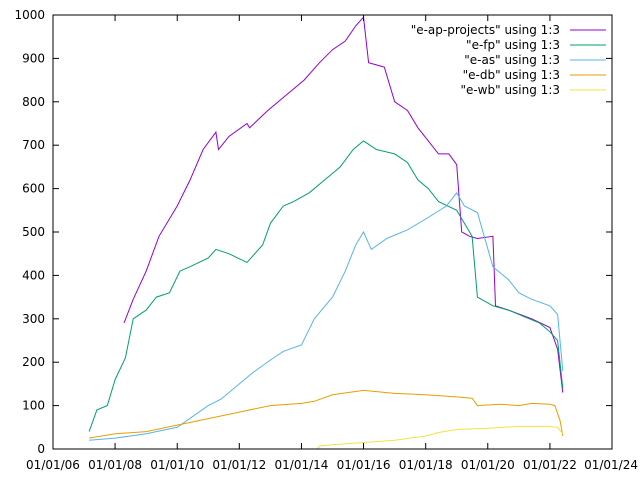 Image resolution: width=640 pixels, height=480 pixels. Describe the element at coordinates (510, 90) in the screenshot. I see `legend-label-4: "e-wb" using 1:3` at that location.